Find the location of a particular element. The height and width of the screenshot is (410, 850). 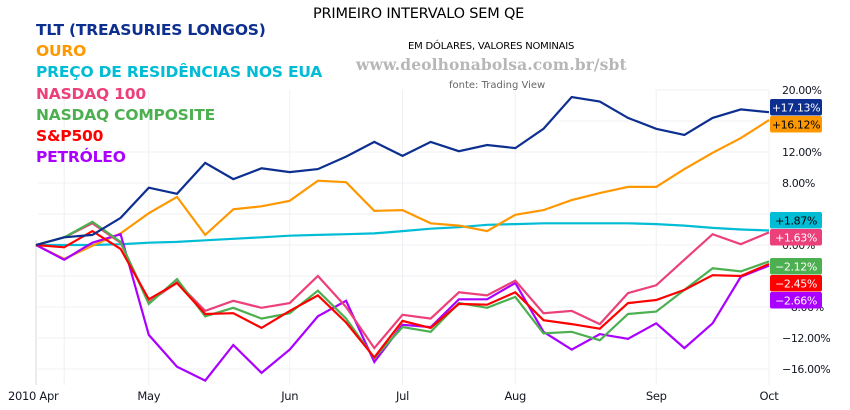

y-tick-label: −16.00% is located at coordinates (806, 369).